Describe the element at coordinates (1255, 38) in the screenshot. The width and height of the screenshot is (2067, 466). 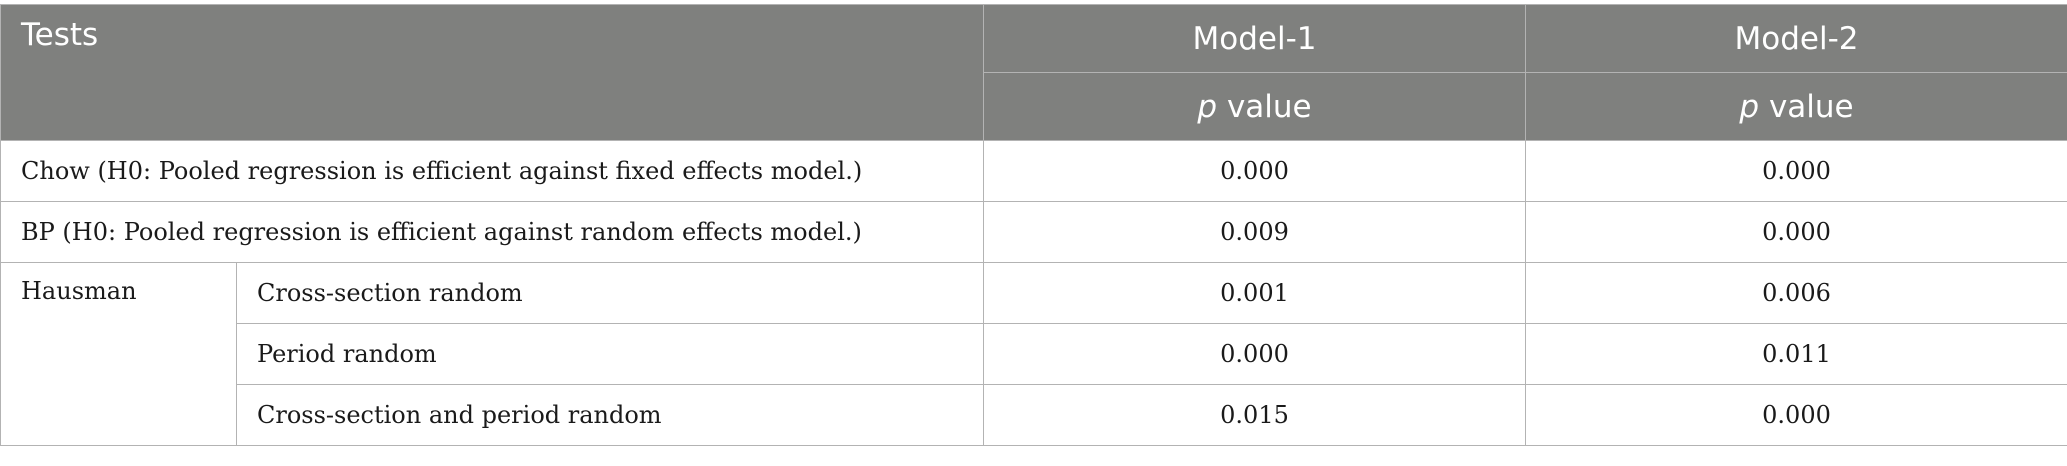
I see `model-1-header: Model-1` at that location.